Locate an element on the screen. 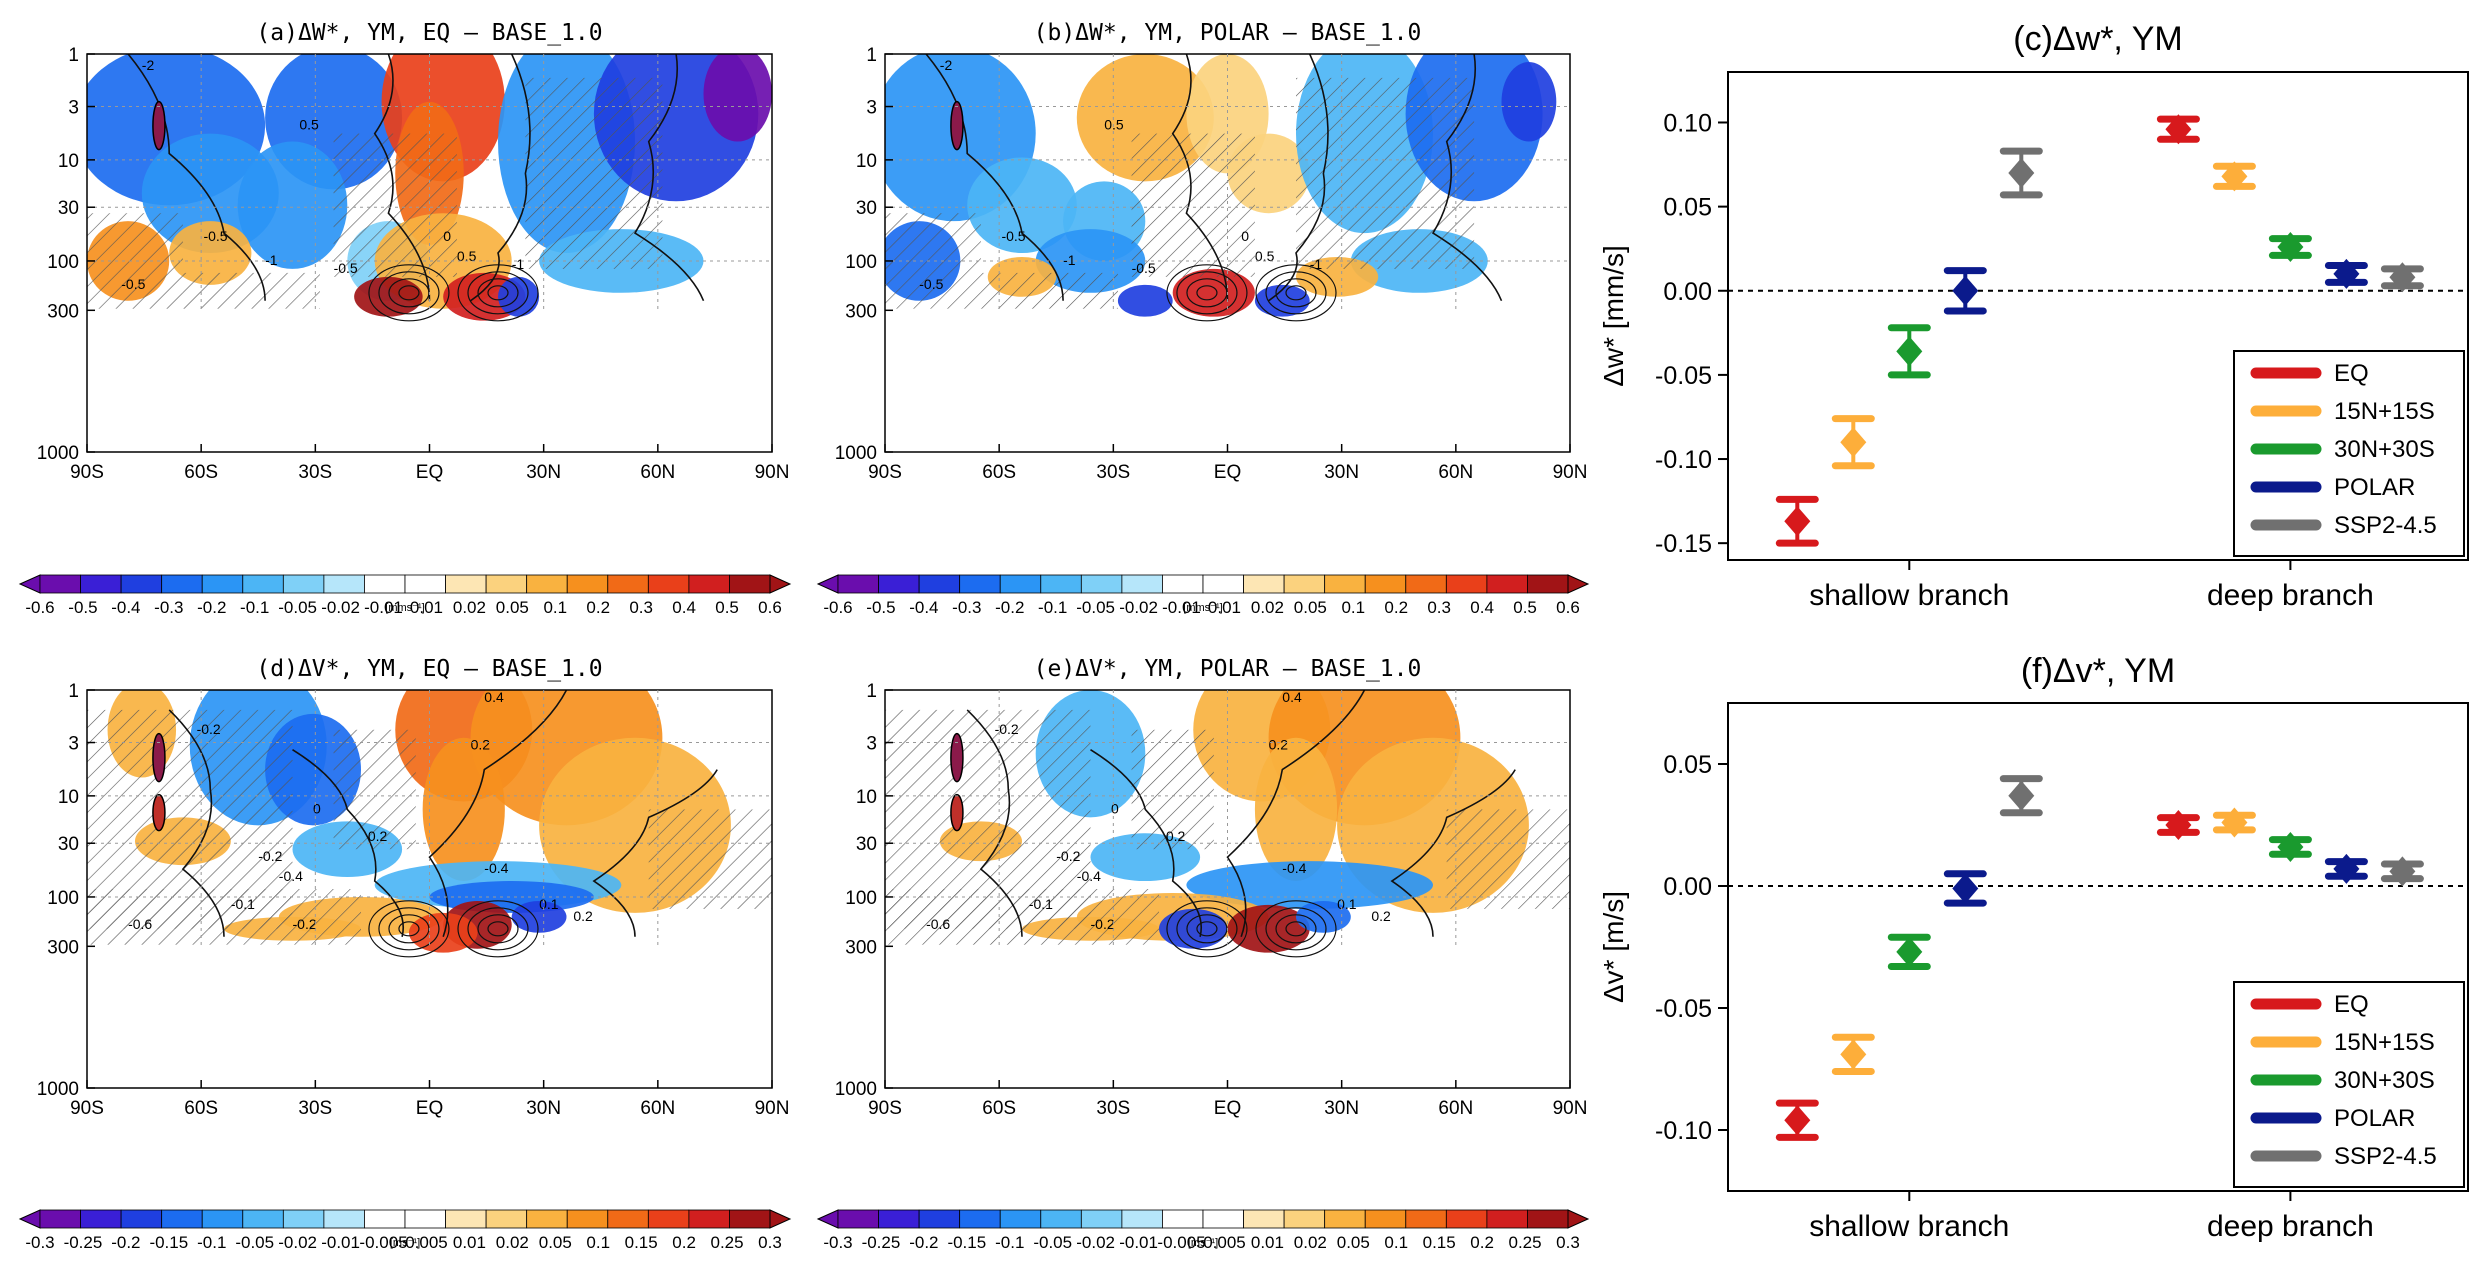 Image resolution: width=2478 pixels, height=1280 pixels. contour-label: 0.5 is located at coordinates (1265, 256).